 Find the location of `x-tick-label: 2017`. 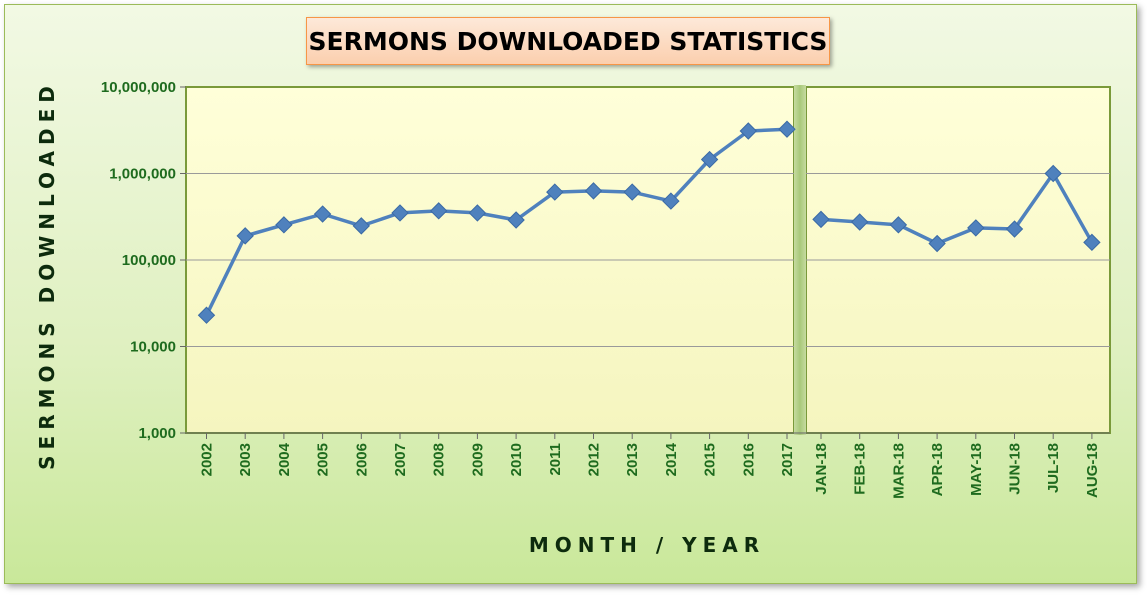

x-tick-label: 2017 is located at coordinates (787, 459).